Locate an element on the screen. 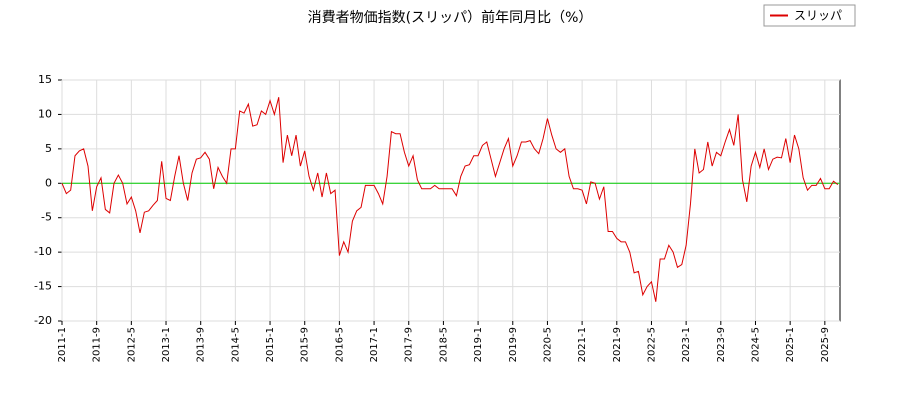 Image resolution: width=900 pixels, height=404 pixels. y-tick-label: 10 is located at coordinates (45, 113).